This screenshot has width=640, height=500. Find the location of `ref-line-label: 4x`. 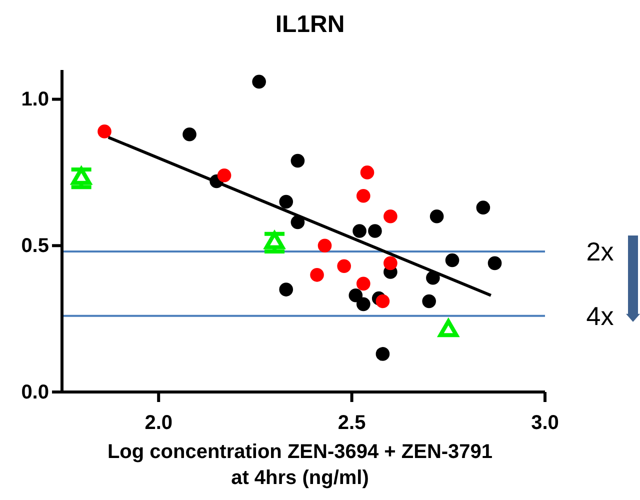

ref-line-label: 4x is located at coordinates (600, 315).